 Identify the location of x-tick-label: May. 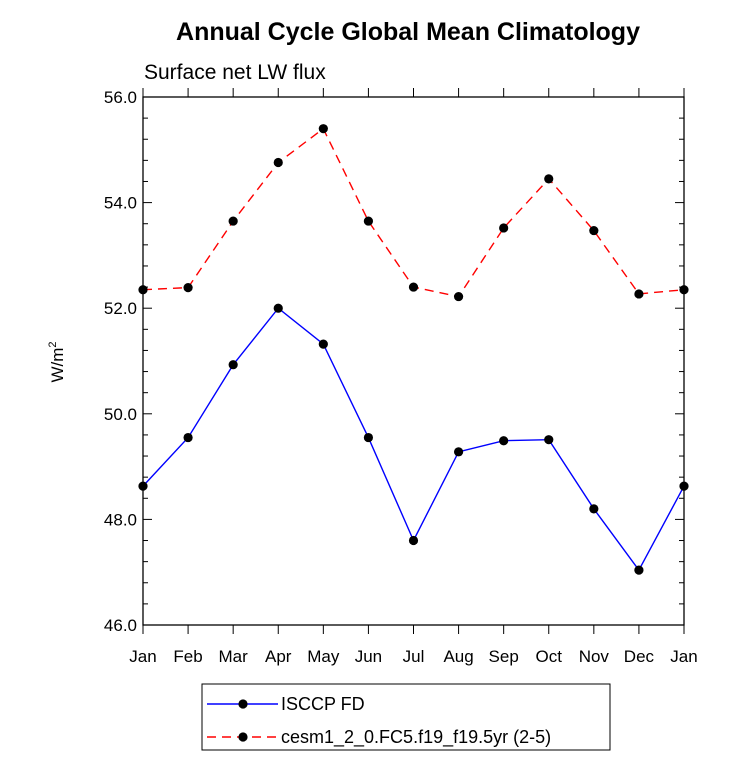
(323, 656).